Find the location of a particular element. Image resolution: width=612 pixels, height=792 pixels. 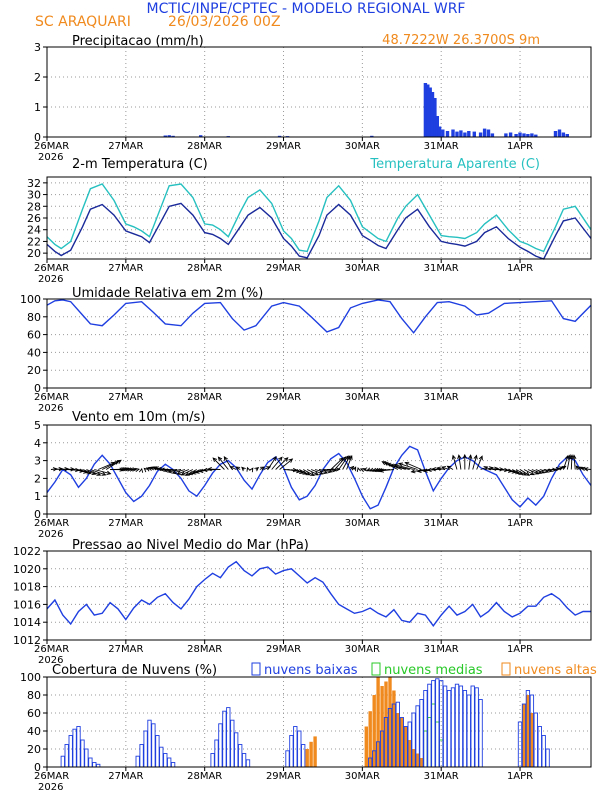

panel-title-precip: Precipitacao (mm/h) is located at coordinates (138, 41).